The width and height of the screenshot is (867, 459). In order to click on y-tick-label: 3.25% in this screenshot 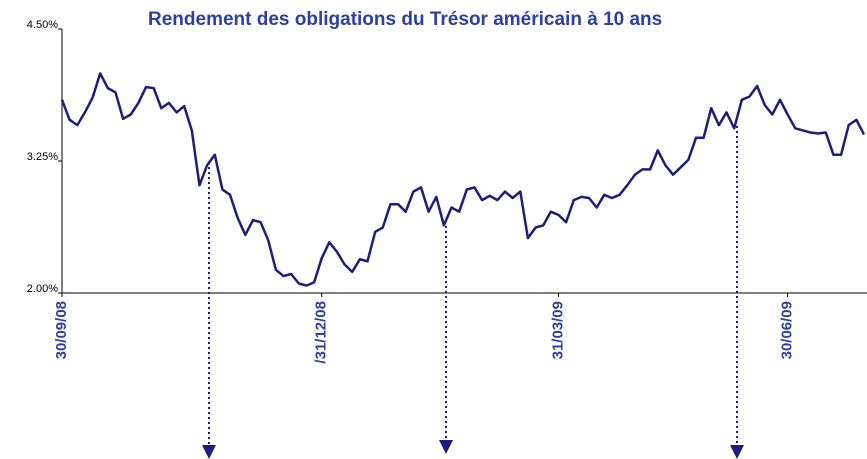, I will do `click(42, 157)`.